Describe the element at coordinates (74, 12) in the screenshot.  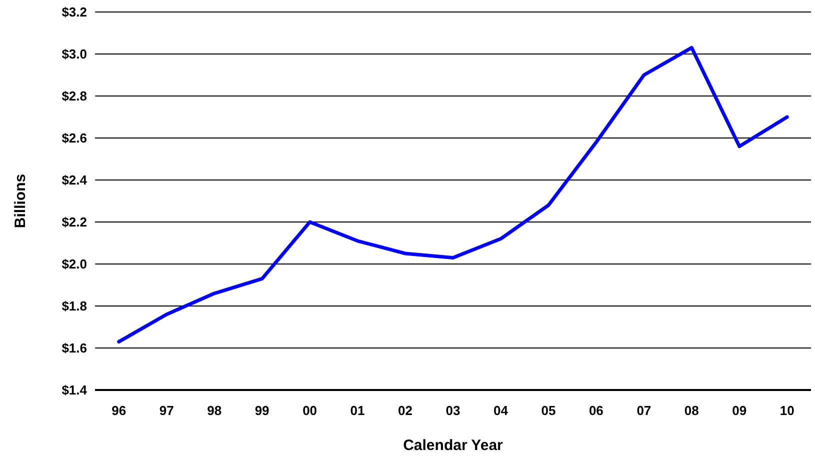
I see `y-tick-label: $3.2` at that location.